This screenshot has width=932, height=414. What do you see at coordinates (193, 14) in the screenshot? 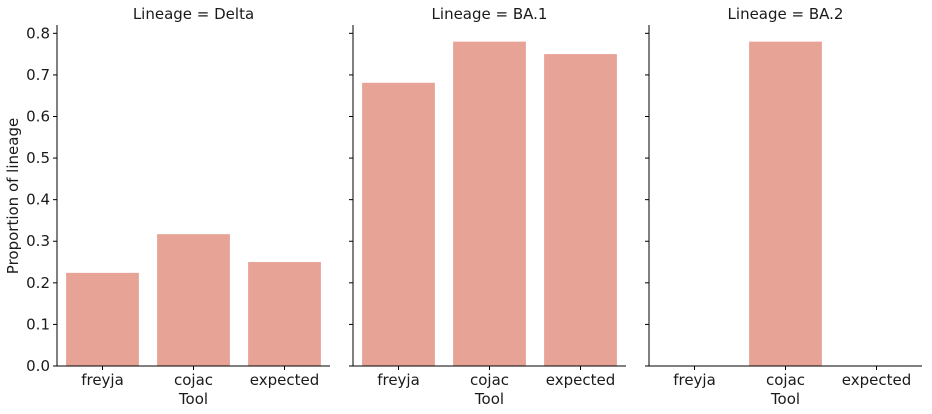
I see `panel-title: Lineage = Delta` at bounding box center [193, 14].